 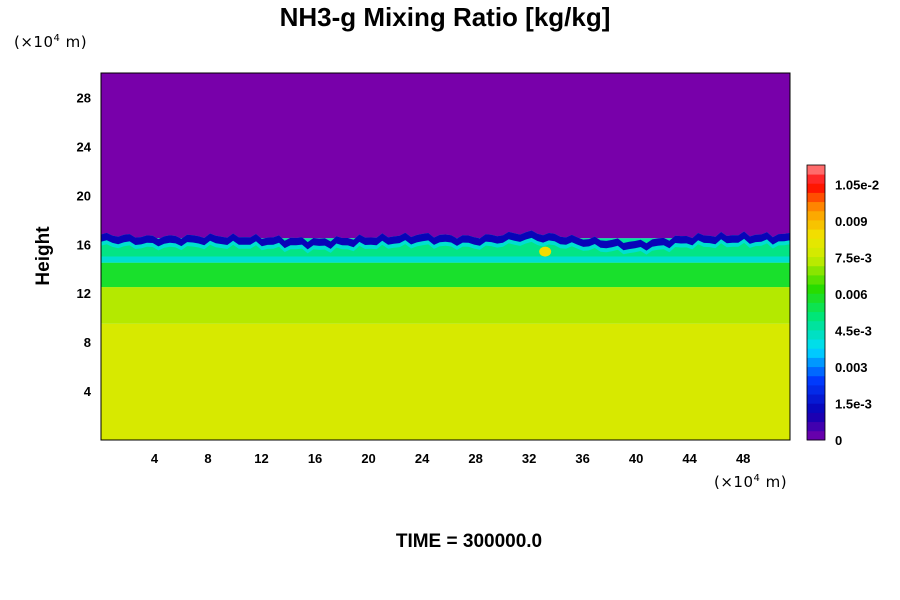 I want to click on x-tick-label: 24, so click(x=422, y=458).